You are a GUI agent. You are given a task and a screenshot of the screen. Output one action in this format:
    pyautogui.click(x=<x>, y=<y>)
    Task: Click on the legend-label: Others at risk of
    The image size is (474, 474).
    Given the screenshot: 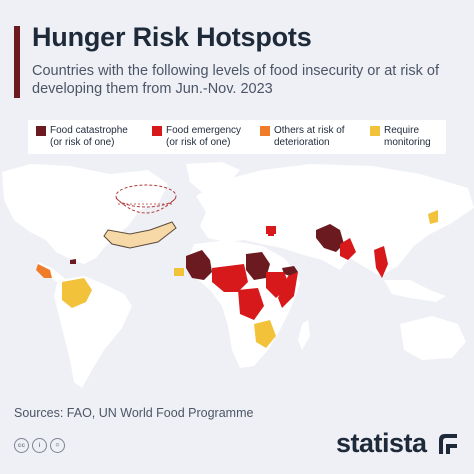 What is the action you would take?
    pyautogui.click(x=309, y=130)
    